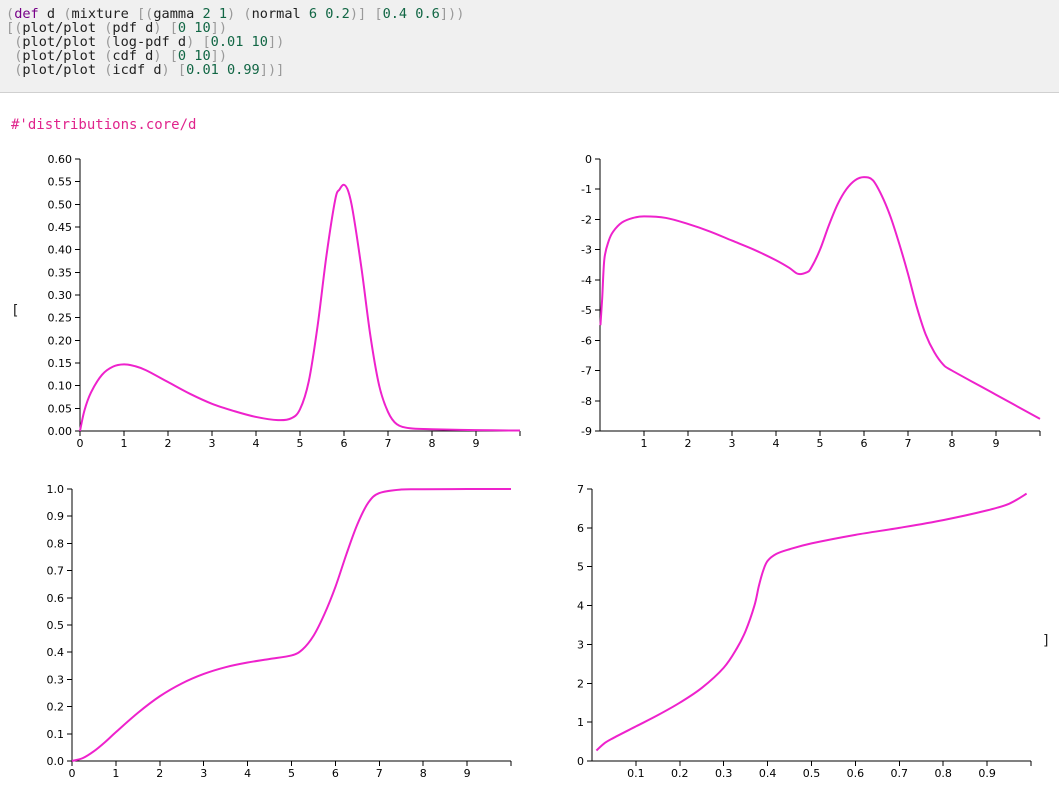  I want to click on code-token: 0.01 10, so click(239, 42).